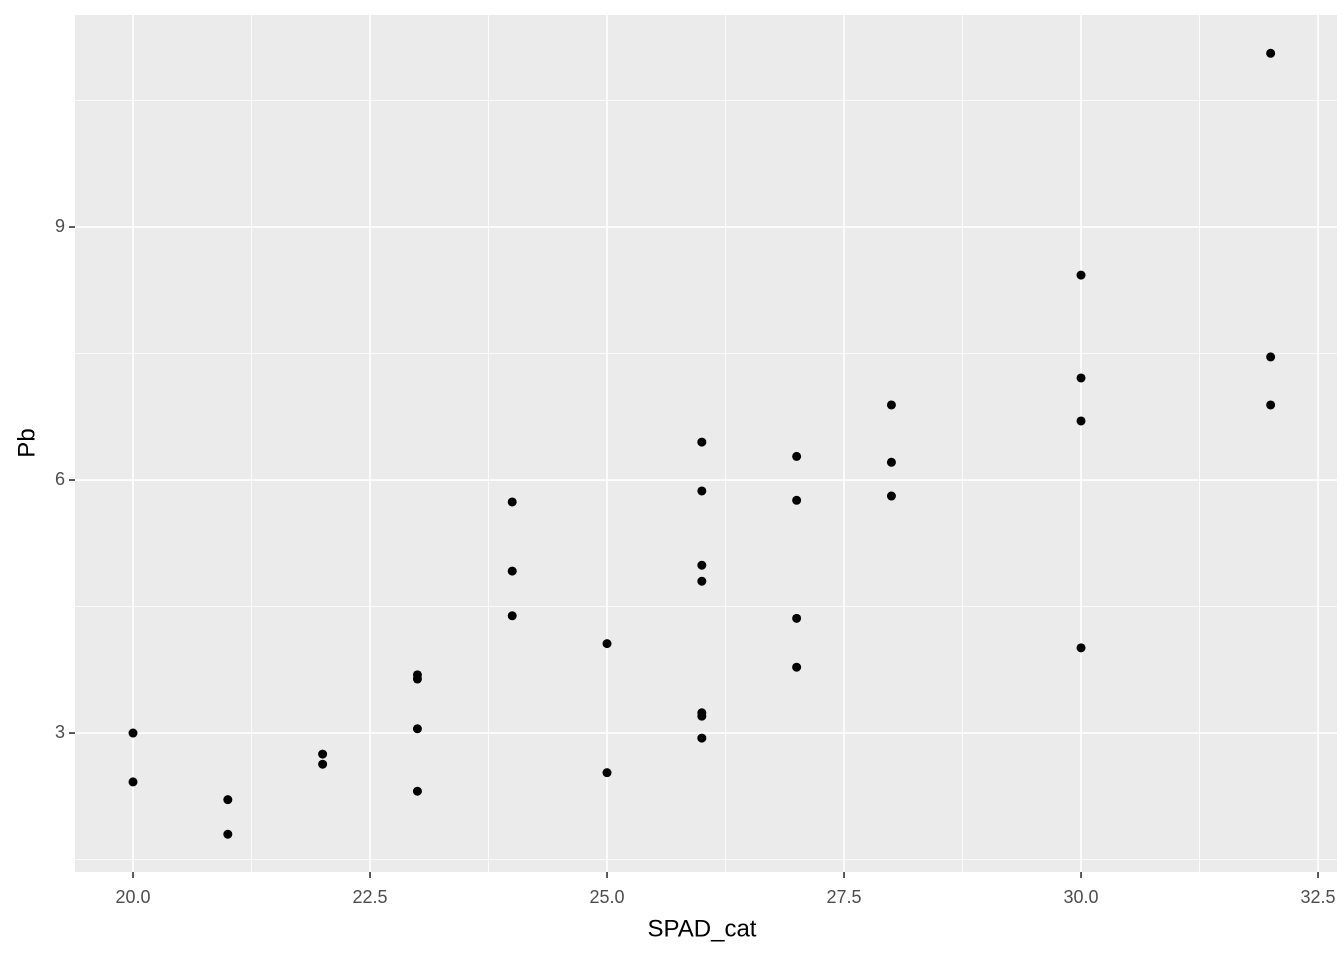 This screenshot has height=965, width=1344. Describe the element at coordinates (1081, 897) in the screenshot. I see `x-tick-label: 30.0` at that location.